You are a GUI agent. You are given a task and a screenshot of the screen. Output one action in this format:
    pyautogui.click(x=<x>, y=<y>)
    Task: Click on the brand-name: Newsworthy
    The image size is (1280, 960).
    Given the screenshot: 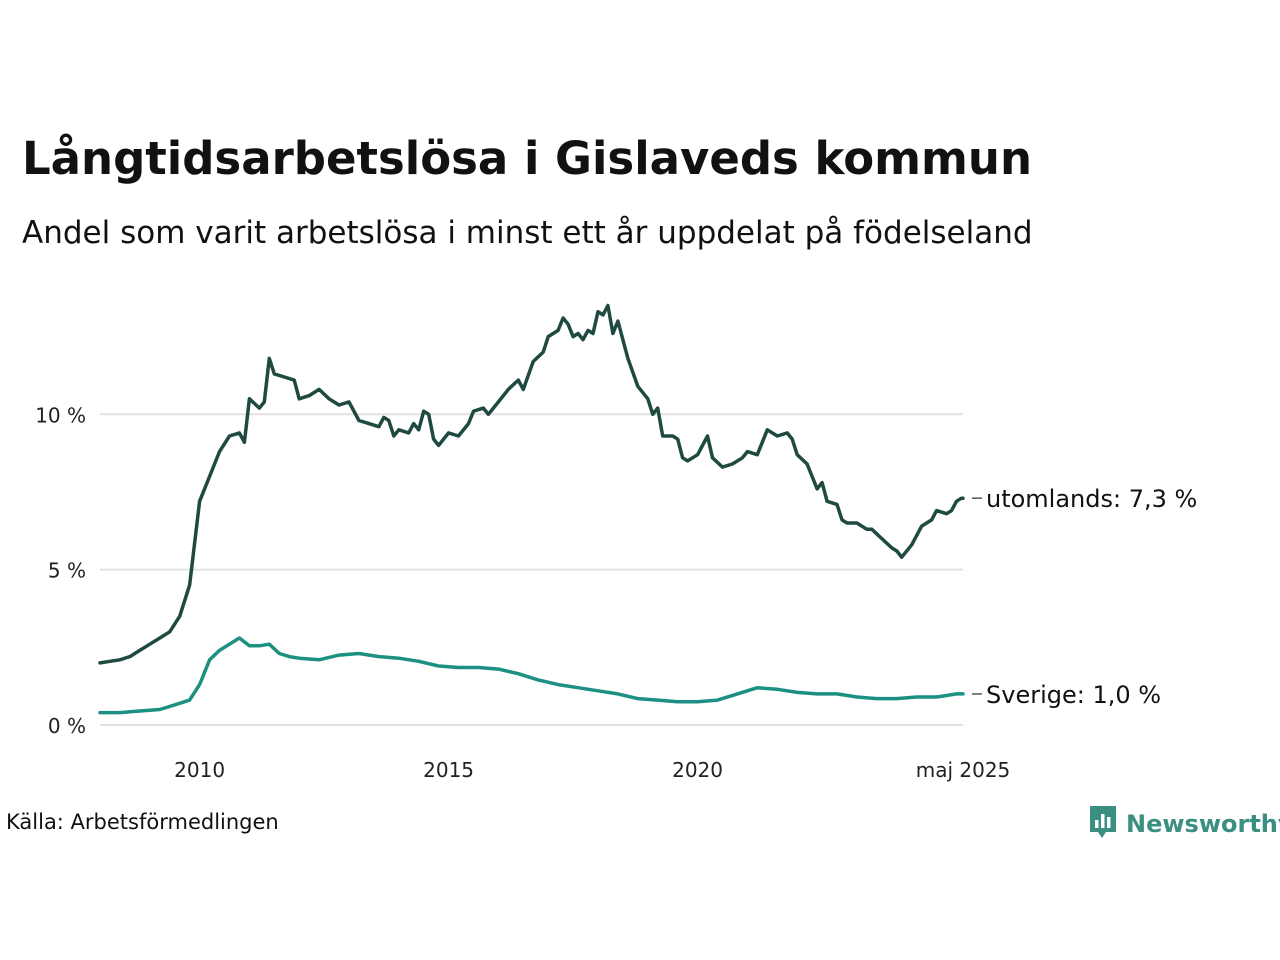 What is the action you would take?
    pyautogui.click(x=1203, y=824)
    